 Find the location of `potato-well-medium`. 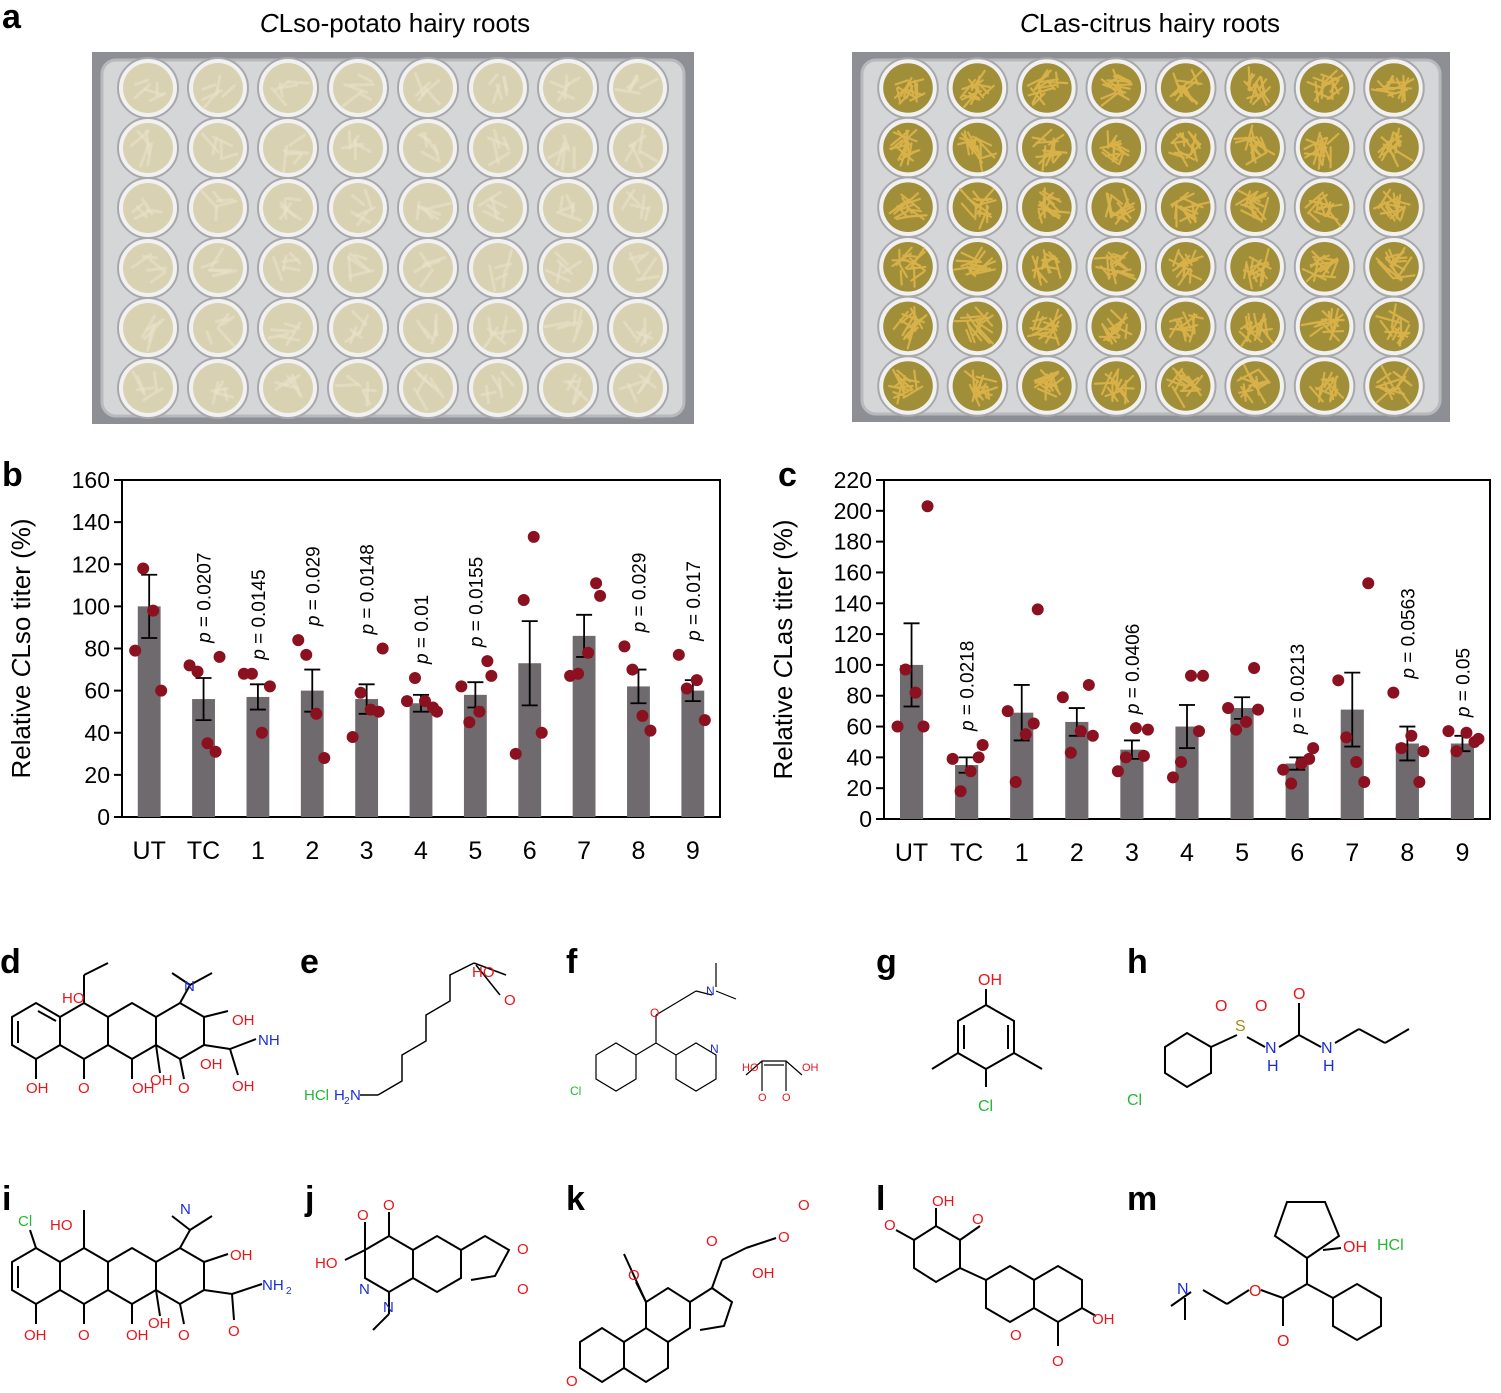

potato-well-medium is located at coordinates (428, 148).